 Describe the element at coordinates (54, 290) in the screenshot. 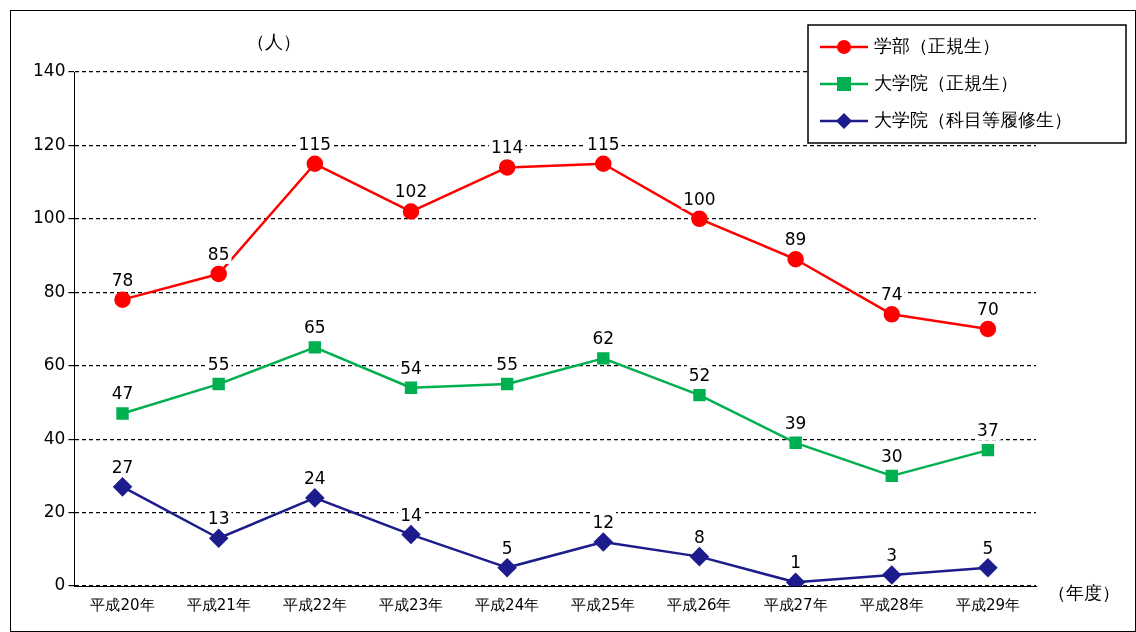

I see `y-tick-label: 80` at that location.